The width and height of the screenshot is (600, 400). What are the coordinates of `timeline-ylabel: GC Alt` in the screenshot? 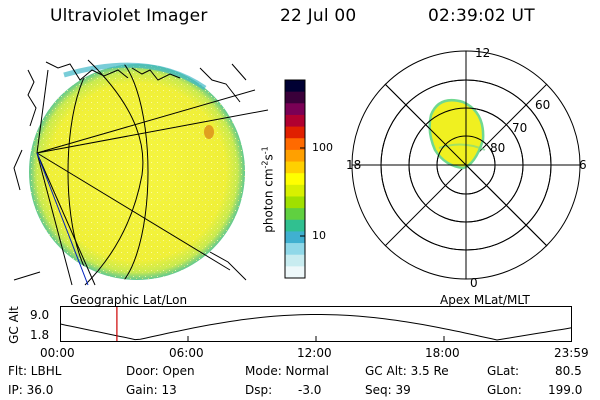 It's located at (14, 325).